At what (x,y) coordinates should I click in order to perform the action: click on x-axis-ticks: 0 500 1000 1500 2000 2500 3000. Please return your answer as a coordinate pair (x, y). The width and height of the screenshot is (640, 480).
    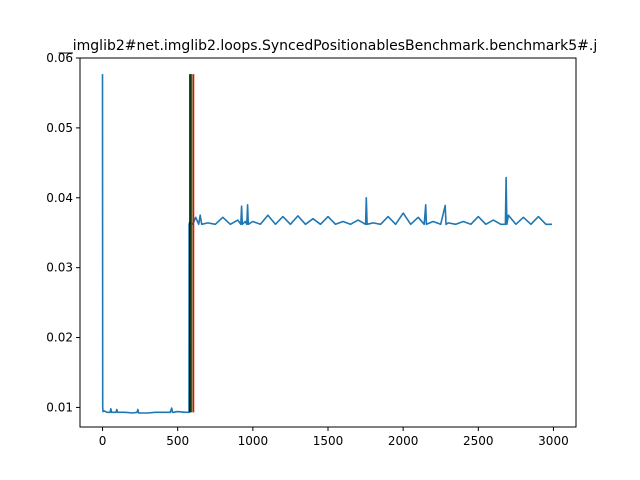
    Looking at the image, I should click on (334, 437).